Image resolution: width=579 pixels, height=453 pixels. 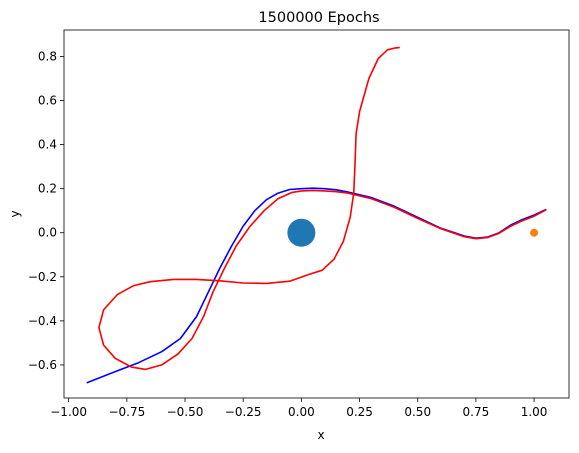 What do you see at coordinates (42, 365) in the screenshot?
I see `y-tick-label: −0.6` at bounding box center [42, 365].